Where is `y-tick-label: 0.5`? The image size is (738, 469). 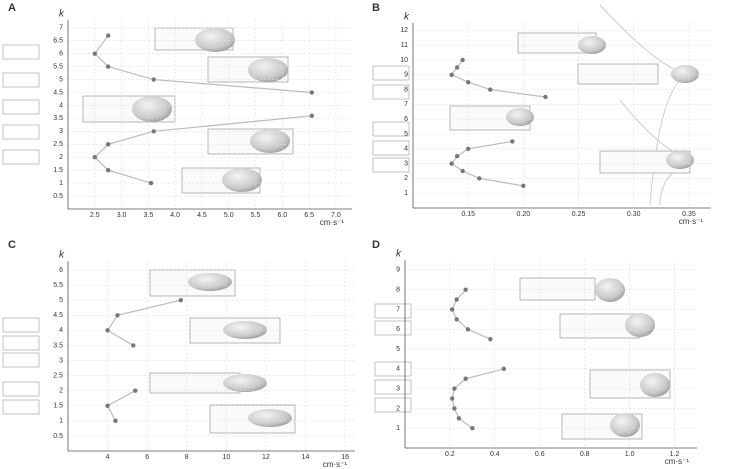
y-tick-label: 0.5 is located at coordinates (58, 196).